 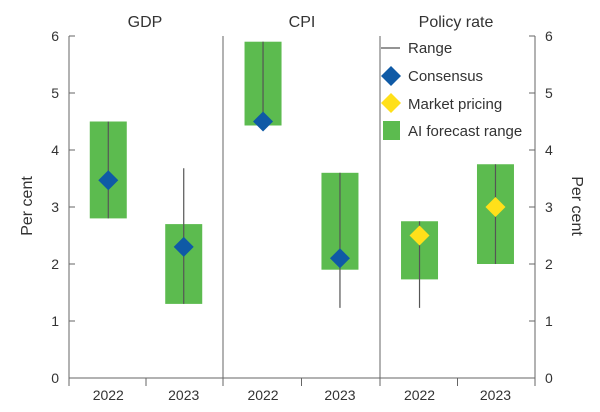 What do you see at coordinates (549, 378) in the screenshot?
I see `y-tick-label-right: 0` at bounding box center [549, 378].